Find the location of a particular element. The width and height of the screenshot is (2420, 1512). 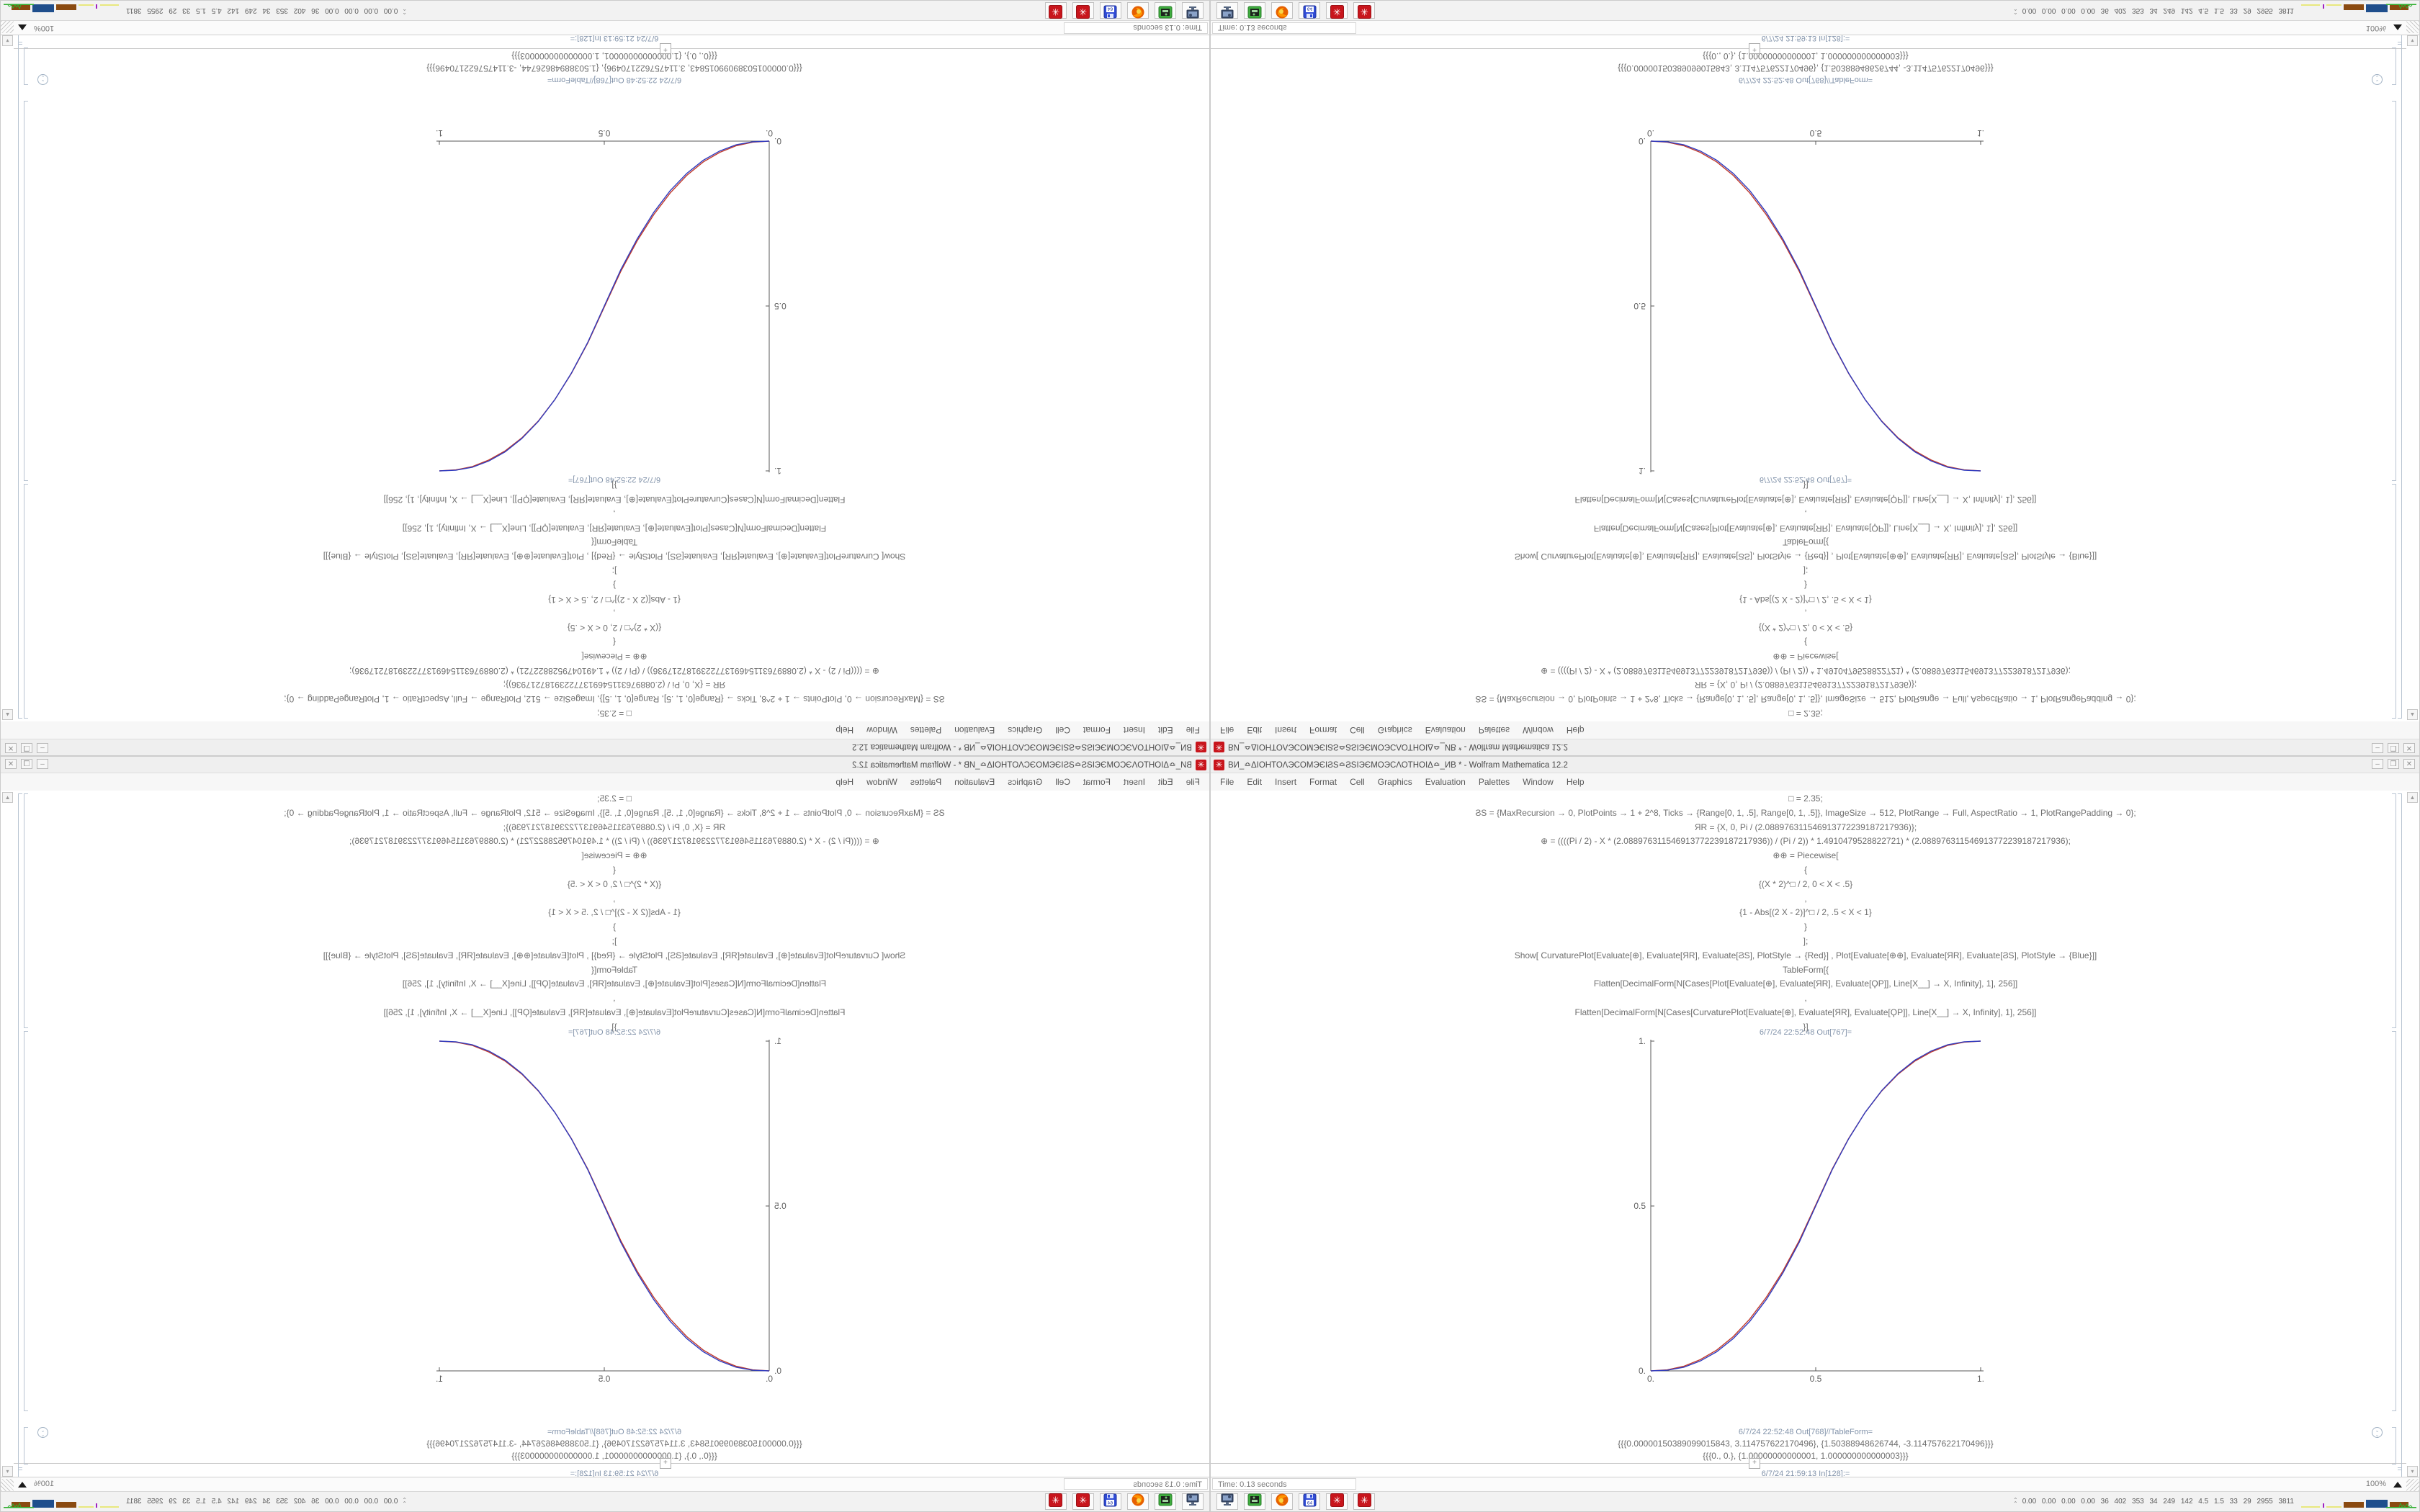

taskbar-button-computer-icon is located at coordinates (1193, 1501).